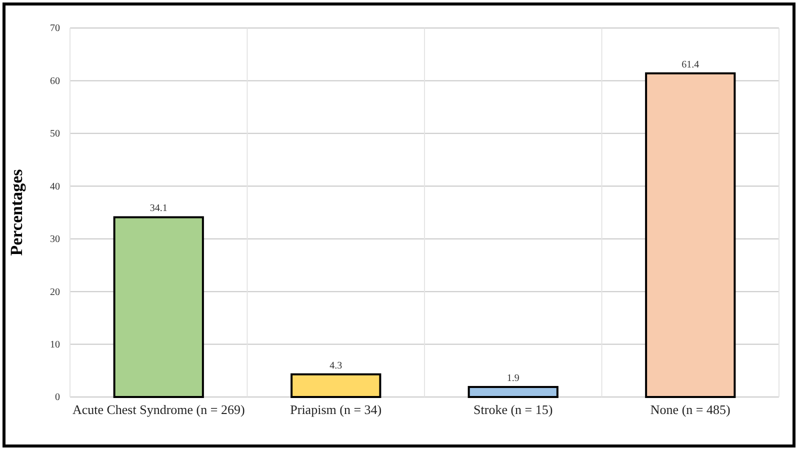 This screenshot has width=800, height=454. Describe the element at coordinates (690, 409) in the screenshot. I see `x-tick-label: None (n = 485)` at that location.